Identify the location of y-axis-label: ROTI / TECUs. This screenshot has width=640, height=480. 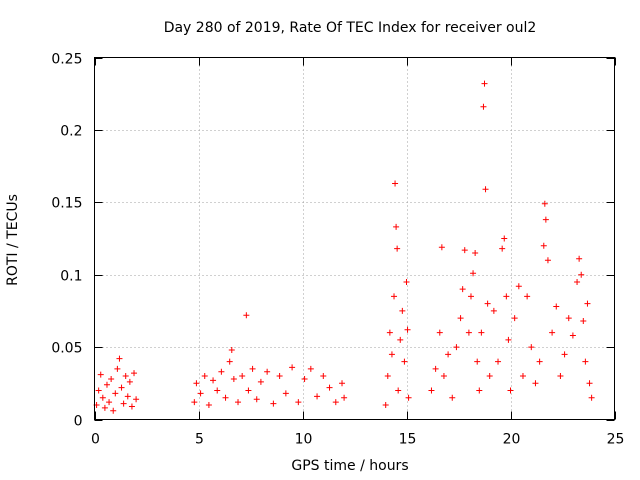
(13, 240).